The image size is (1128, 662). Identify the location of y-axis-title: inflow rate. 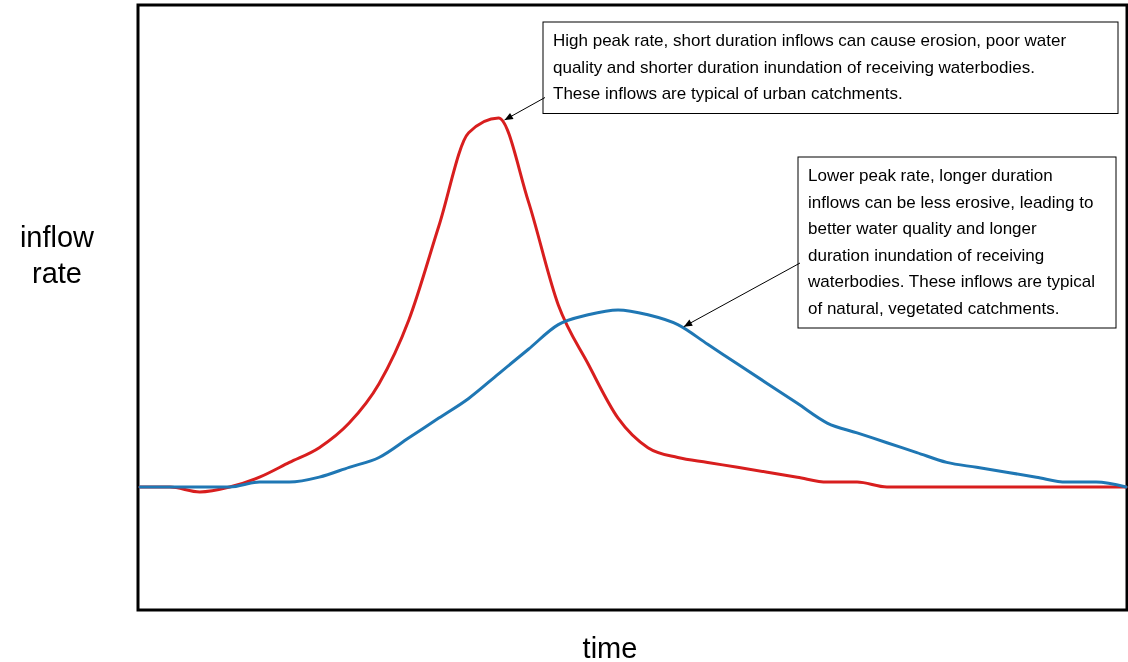
(57, 255).